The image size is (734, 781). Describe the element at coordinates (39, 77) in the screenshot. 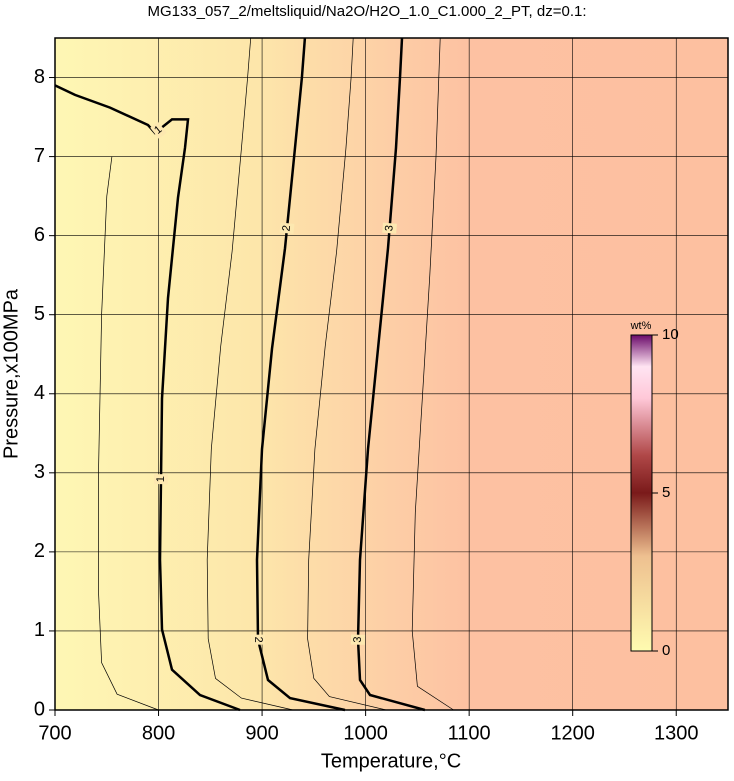

I see `y-tick-label: 8` at that location.